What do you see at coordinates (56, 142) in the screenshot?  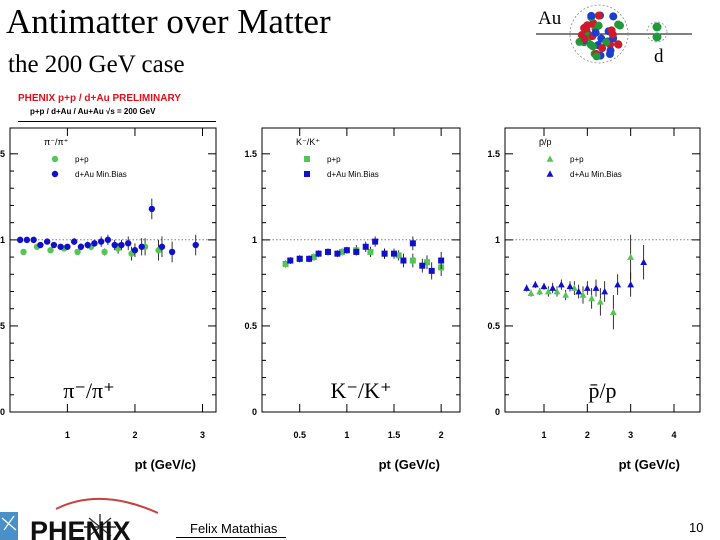 I see `plot-title: π⁻/π⁺` at bounding box center [56, 142].